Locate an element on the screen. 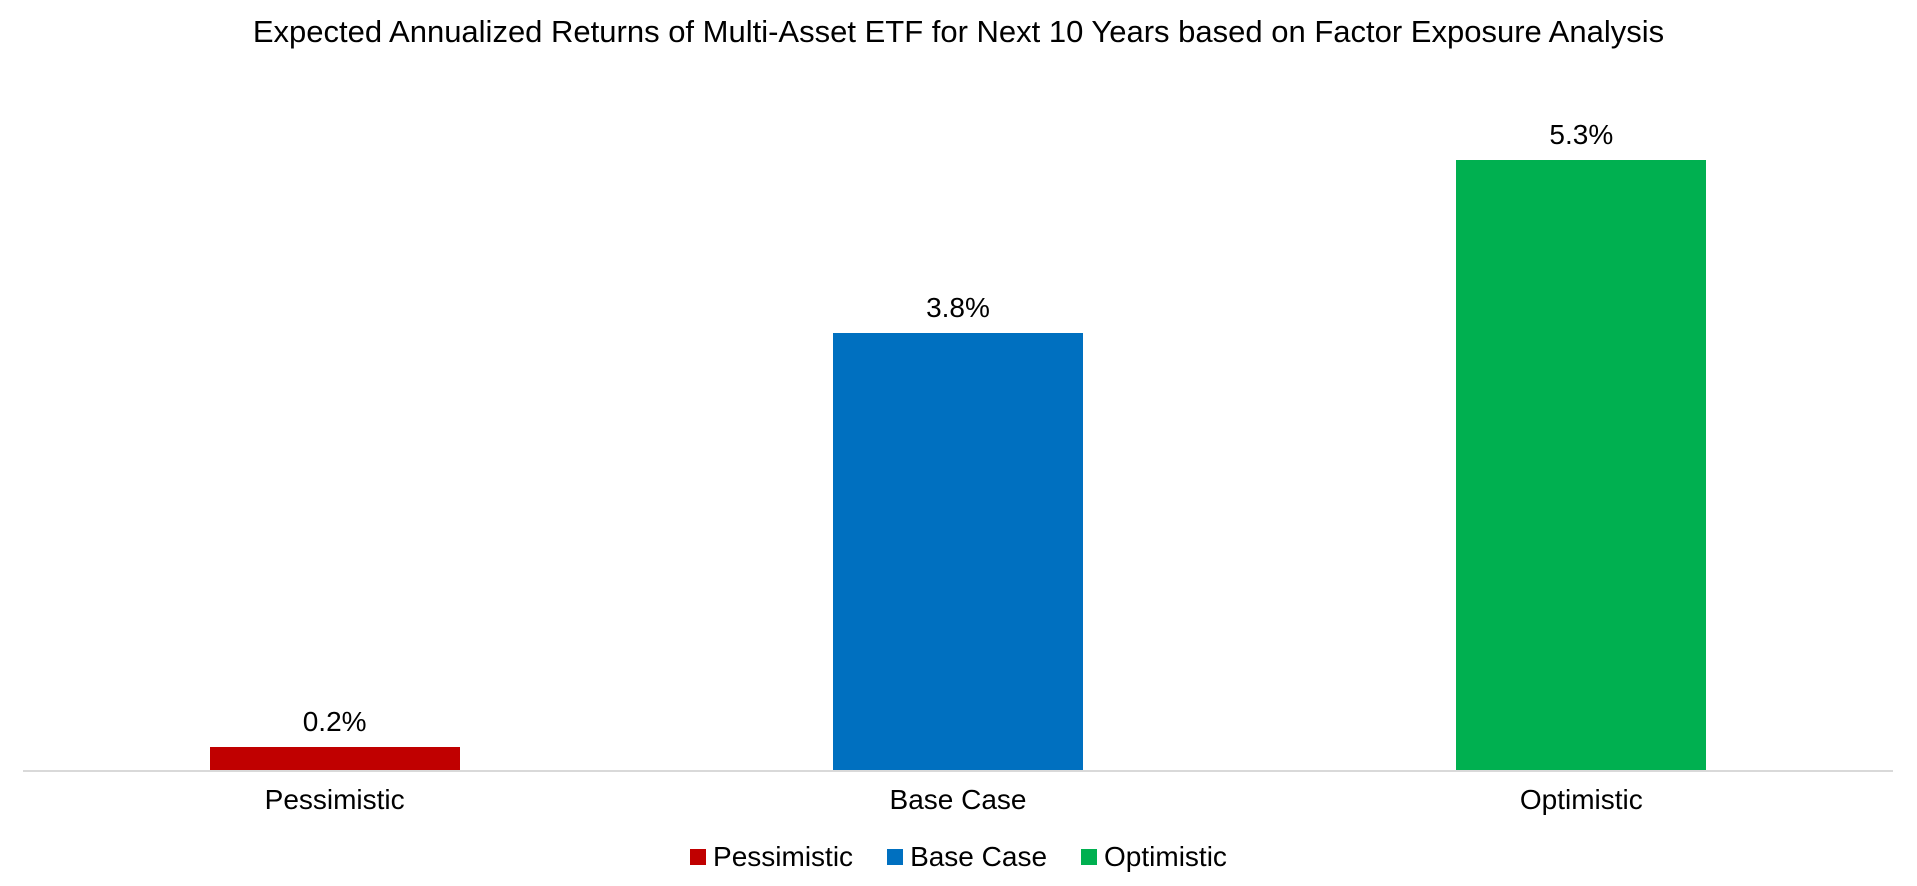 The width and height of the screenshot is (1917, 886). value-label-optimistic: 5.3% is located at coordinates (1581, 134).